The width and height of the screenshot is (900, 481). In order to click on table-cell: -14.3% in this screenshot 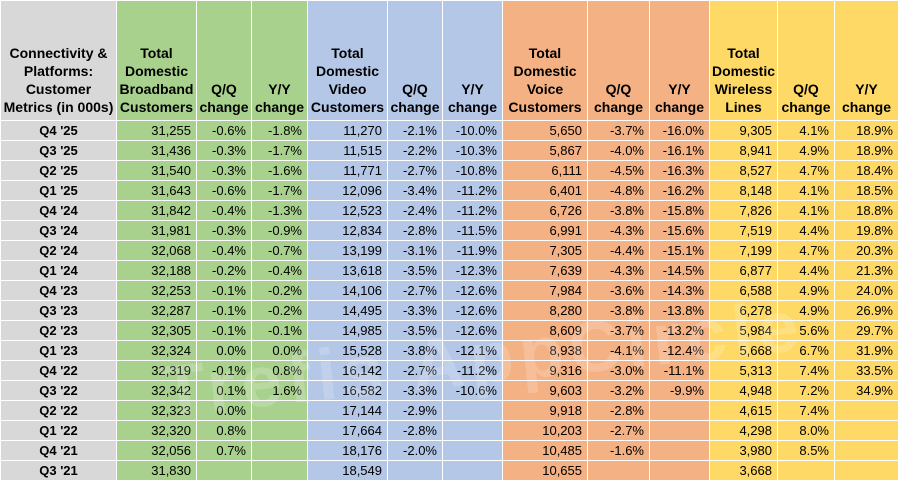, I will do `click(679, 290)`.